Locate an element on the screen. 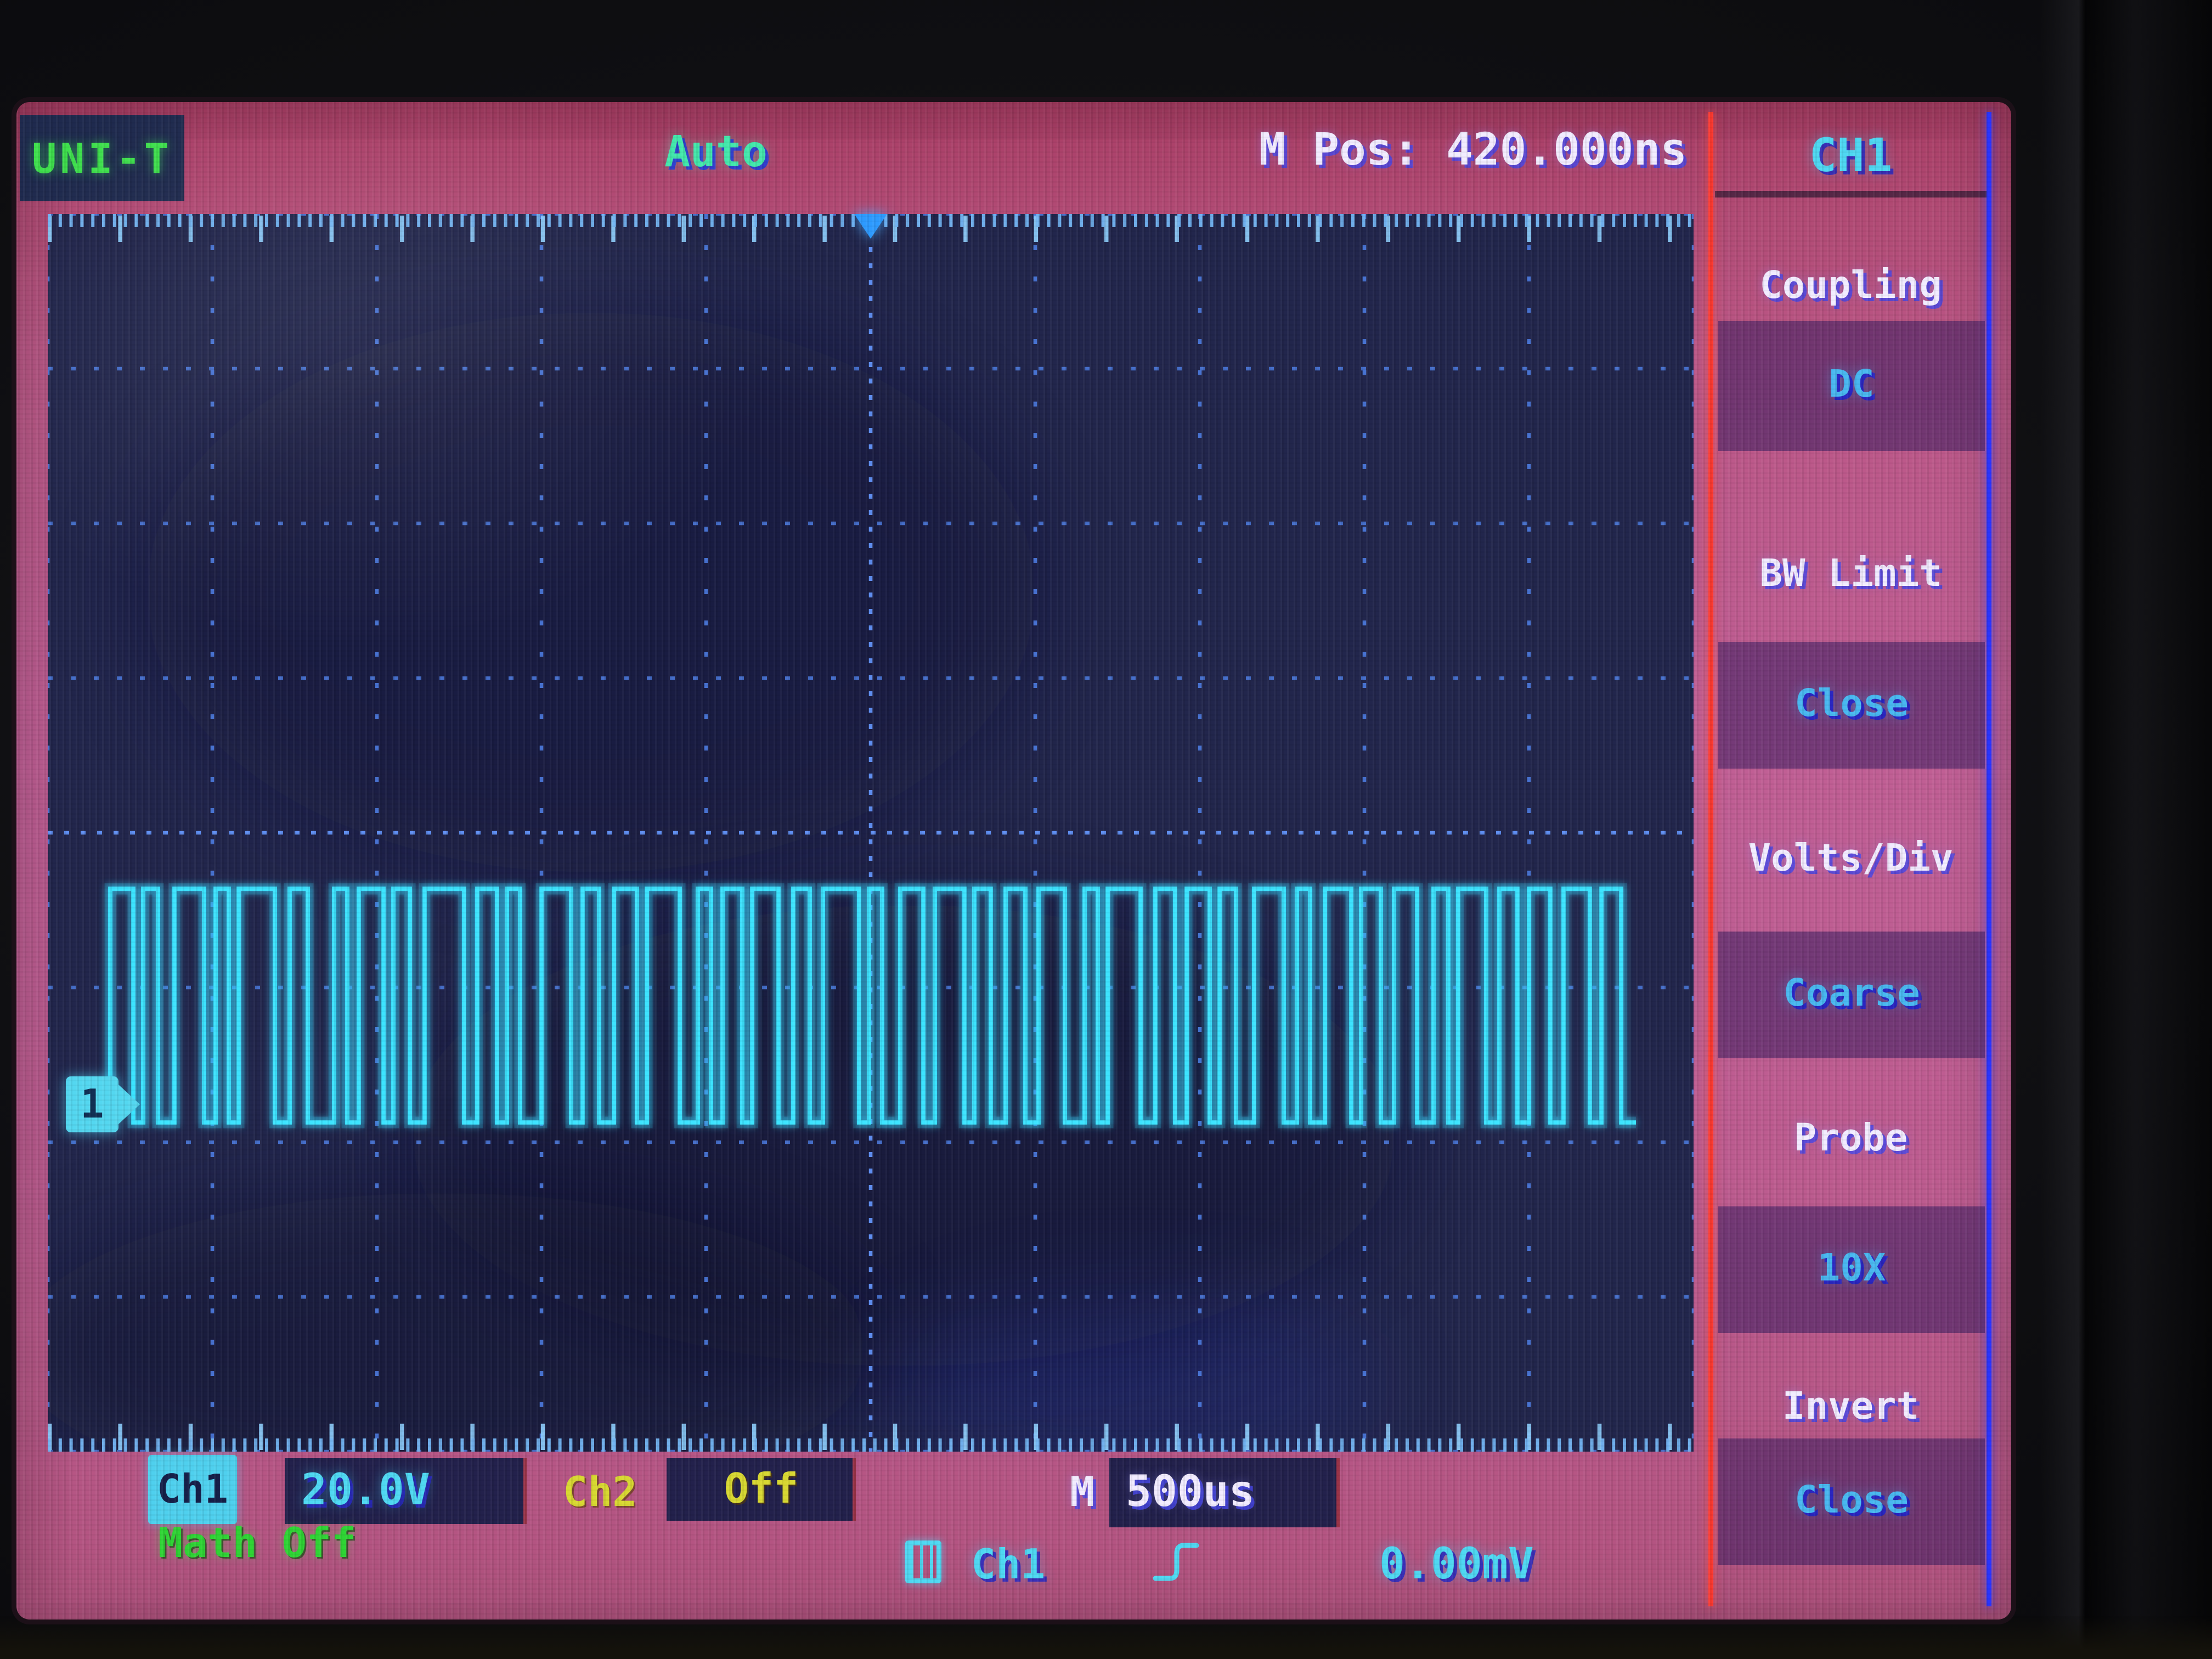 This screenshot has width=2212, height=1659. menu-value-invert: Close is located at coordinates (1851, 1501).